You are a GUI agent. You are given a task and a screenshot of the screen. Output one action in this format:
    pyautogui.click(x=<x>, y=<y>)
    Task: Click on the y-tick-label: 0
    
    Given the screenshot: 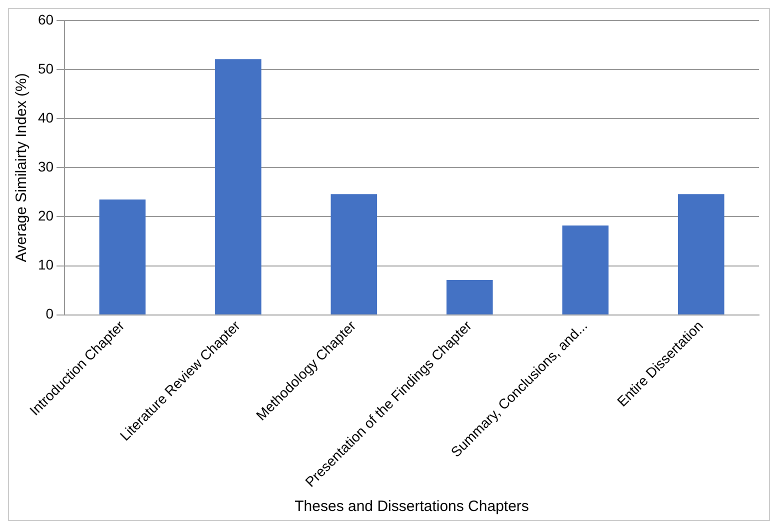 What is the action you would take?
    pyautogui.click(x=50, y=314)
    